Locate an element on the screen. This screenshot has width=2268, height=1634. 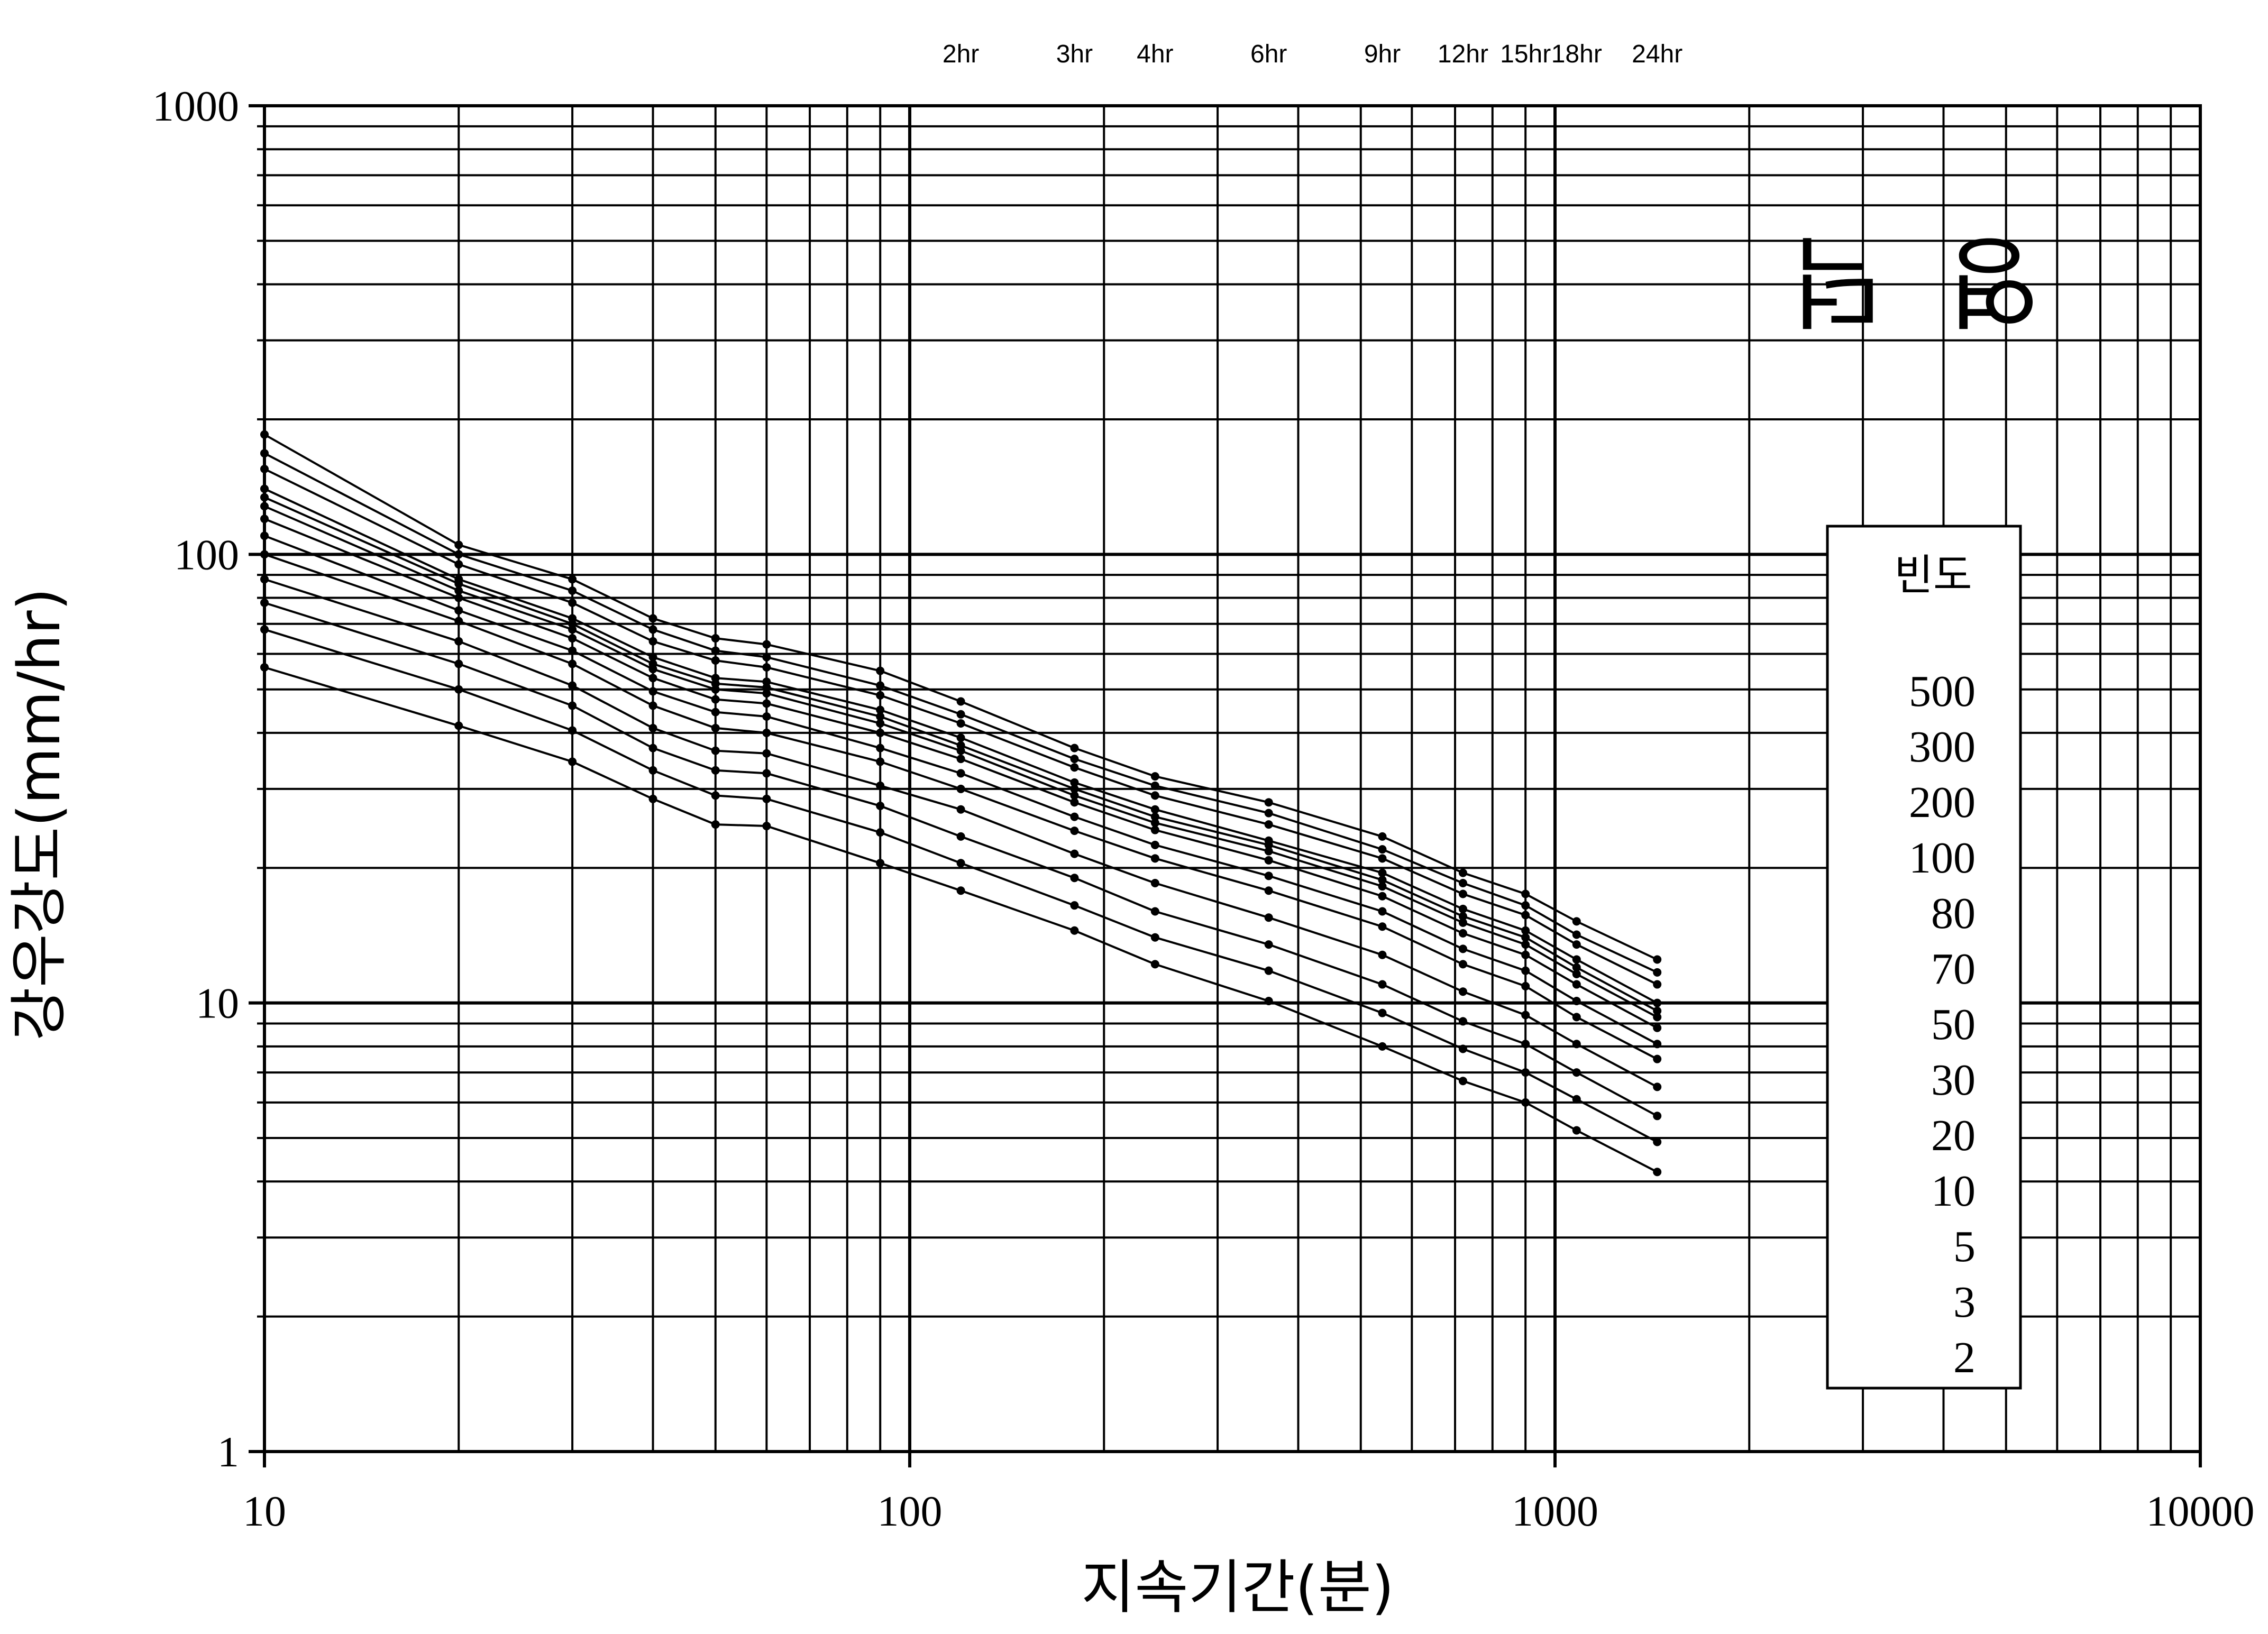
top-duration-label: 12hr is located at coordinates (1463, 54).